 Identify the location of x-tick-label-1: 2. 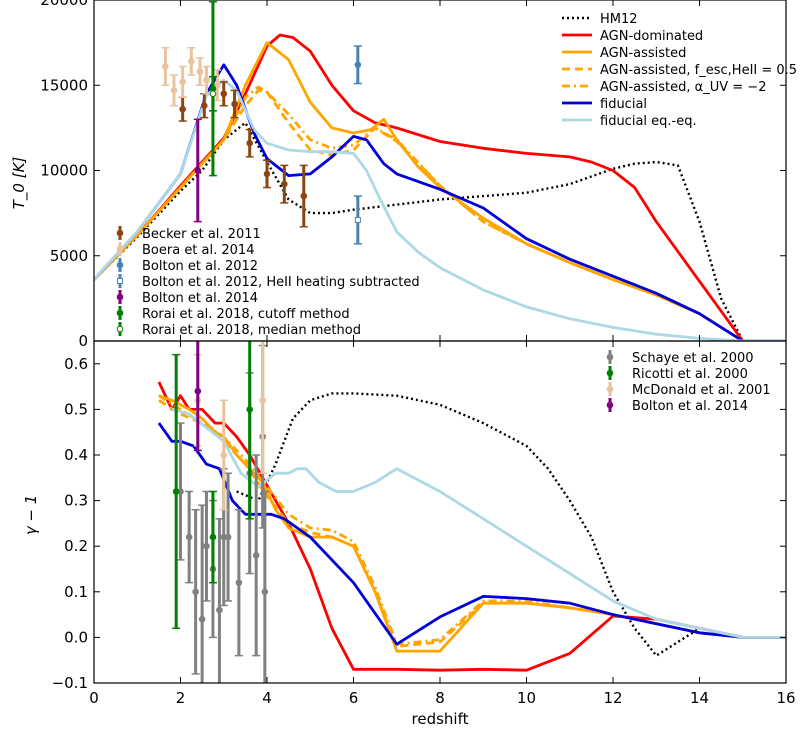
(181, 698).